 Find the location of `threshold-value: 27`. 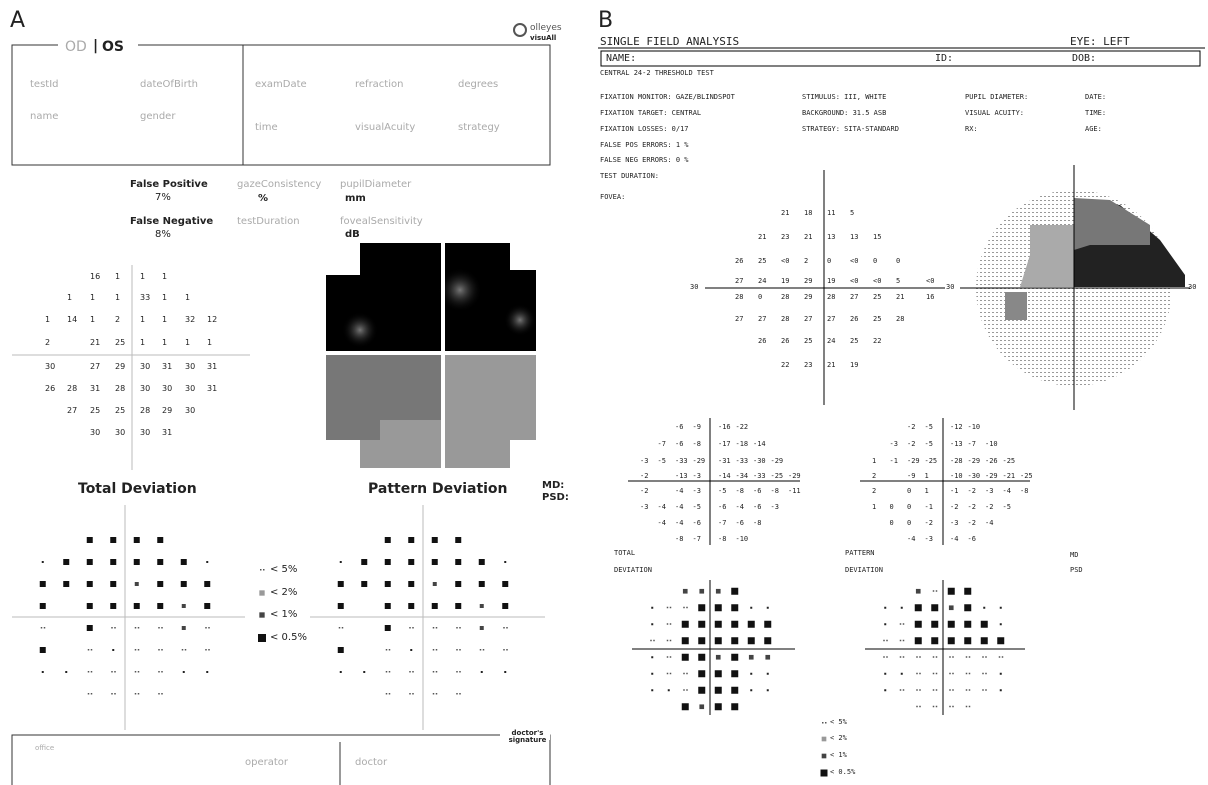

threshold-value: 27 is located at coordinates (72, 410).